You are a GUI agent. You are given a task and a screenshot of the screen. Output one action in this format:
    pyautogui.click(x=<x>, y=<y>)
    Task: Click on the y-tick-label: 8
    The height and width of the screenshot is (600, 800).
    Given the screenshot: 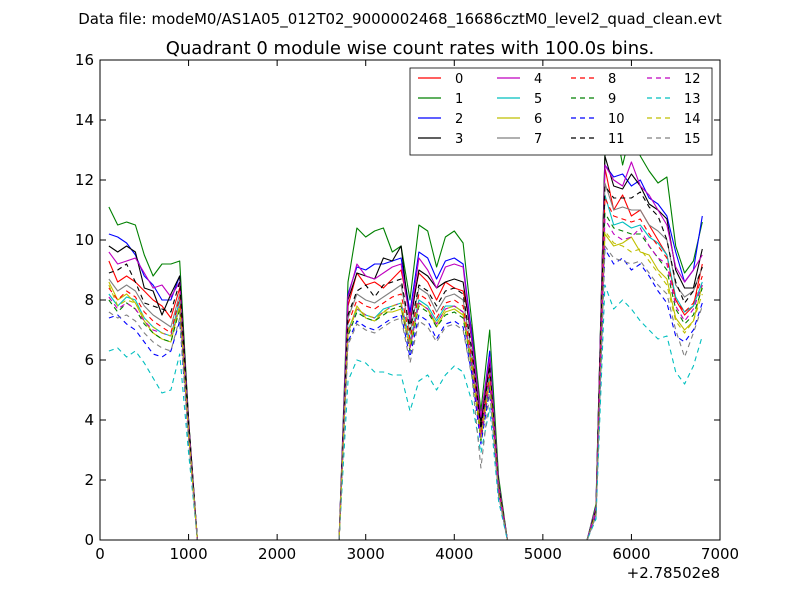 What is the action you would take?
    pyautogui.click(x=89, y=300)
    